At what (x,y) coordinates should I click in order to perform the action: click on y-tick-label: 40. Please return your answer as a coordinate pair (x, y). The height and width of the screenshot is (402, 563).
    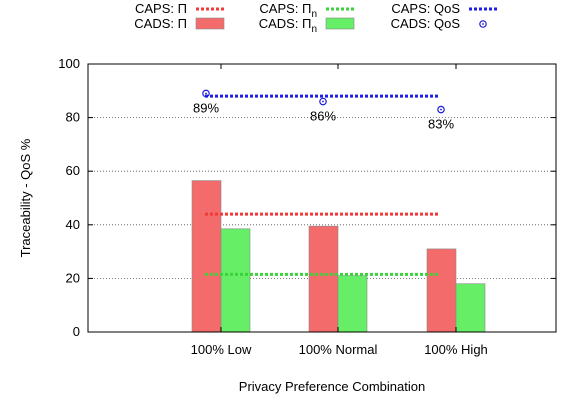
    Looking at the image, I should click on (73, 224).